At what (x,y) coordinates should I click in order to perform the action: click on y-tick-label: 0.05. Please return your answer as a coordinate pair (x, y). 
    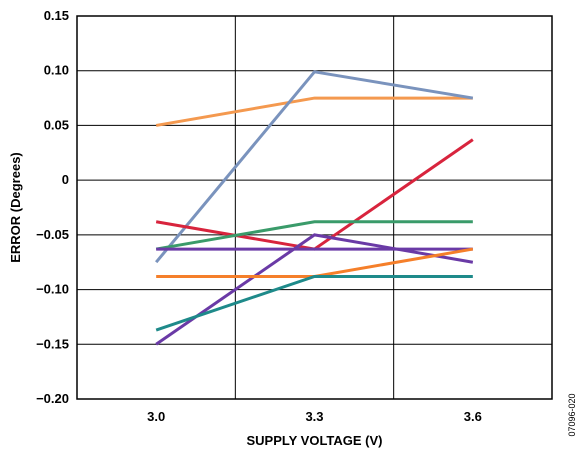
    Looking at the image, I should click on (56, 124).